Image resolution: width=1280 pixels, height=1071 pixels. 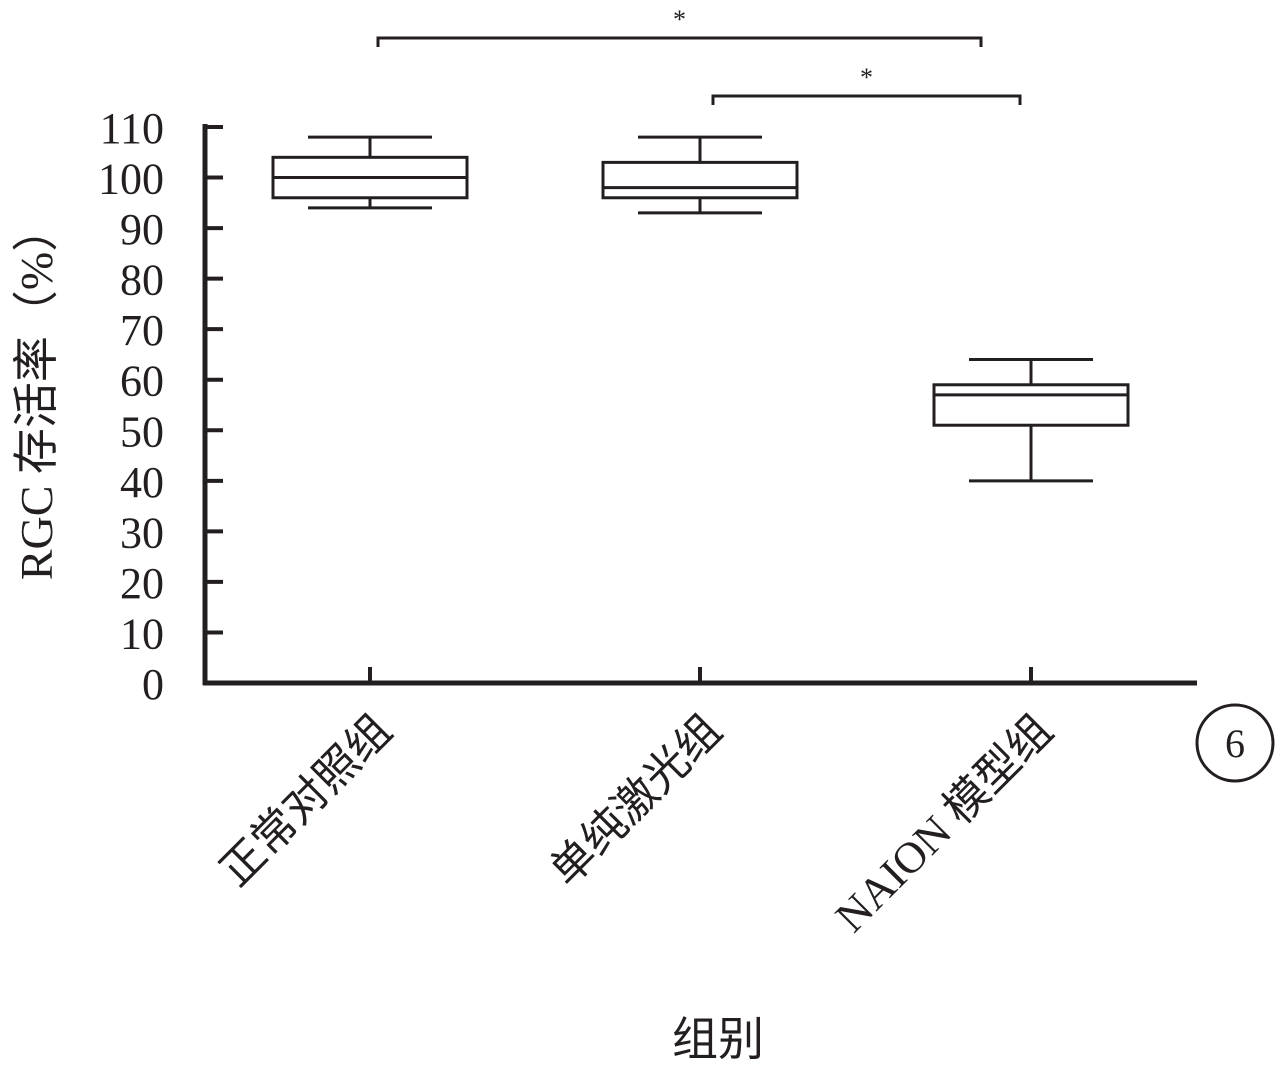 I want to click on y-tick-label: 10, so click(x=142, y=633).